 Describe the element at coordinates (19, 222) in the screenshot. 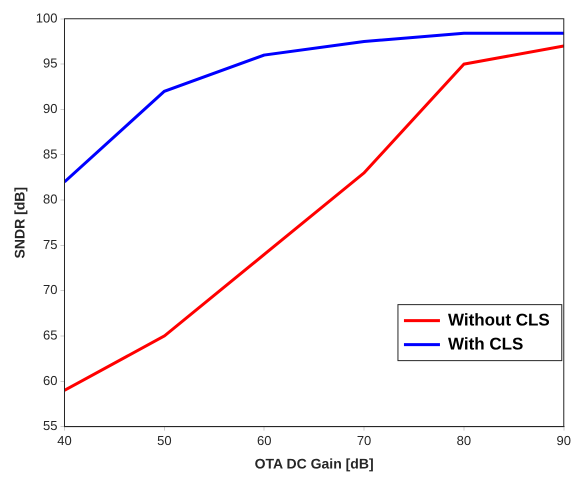

I see `y-axis-title: SNDR [dB]` at that location.